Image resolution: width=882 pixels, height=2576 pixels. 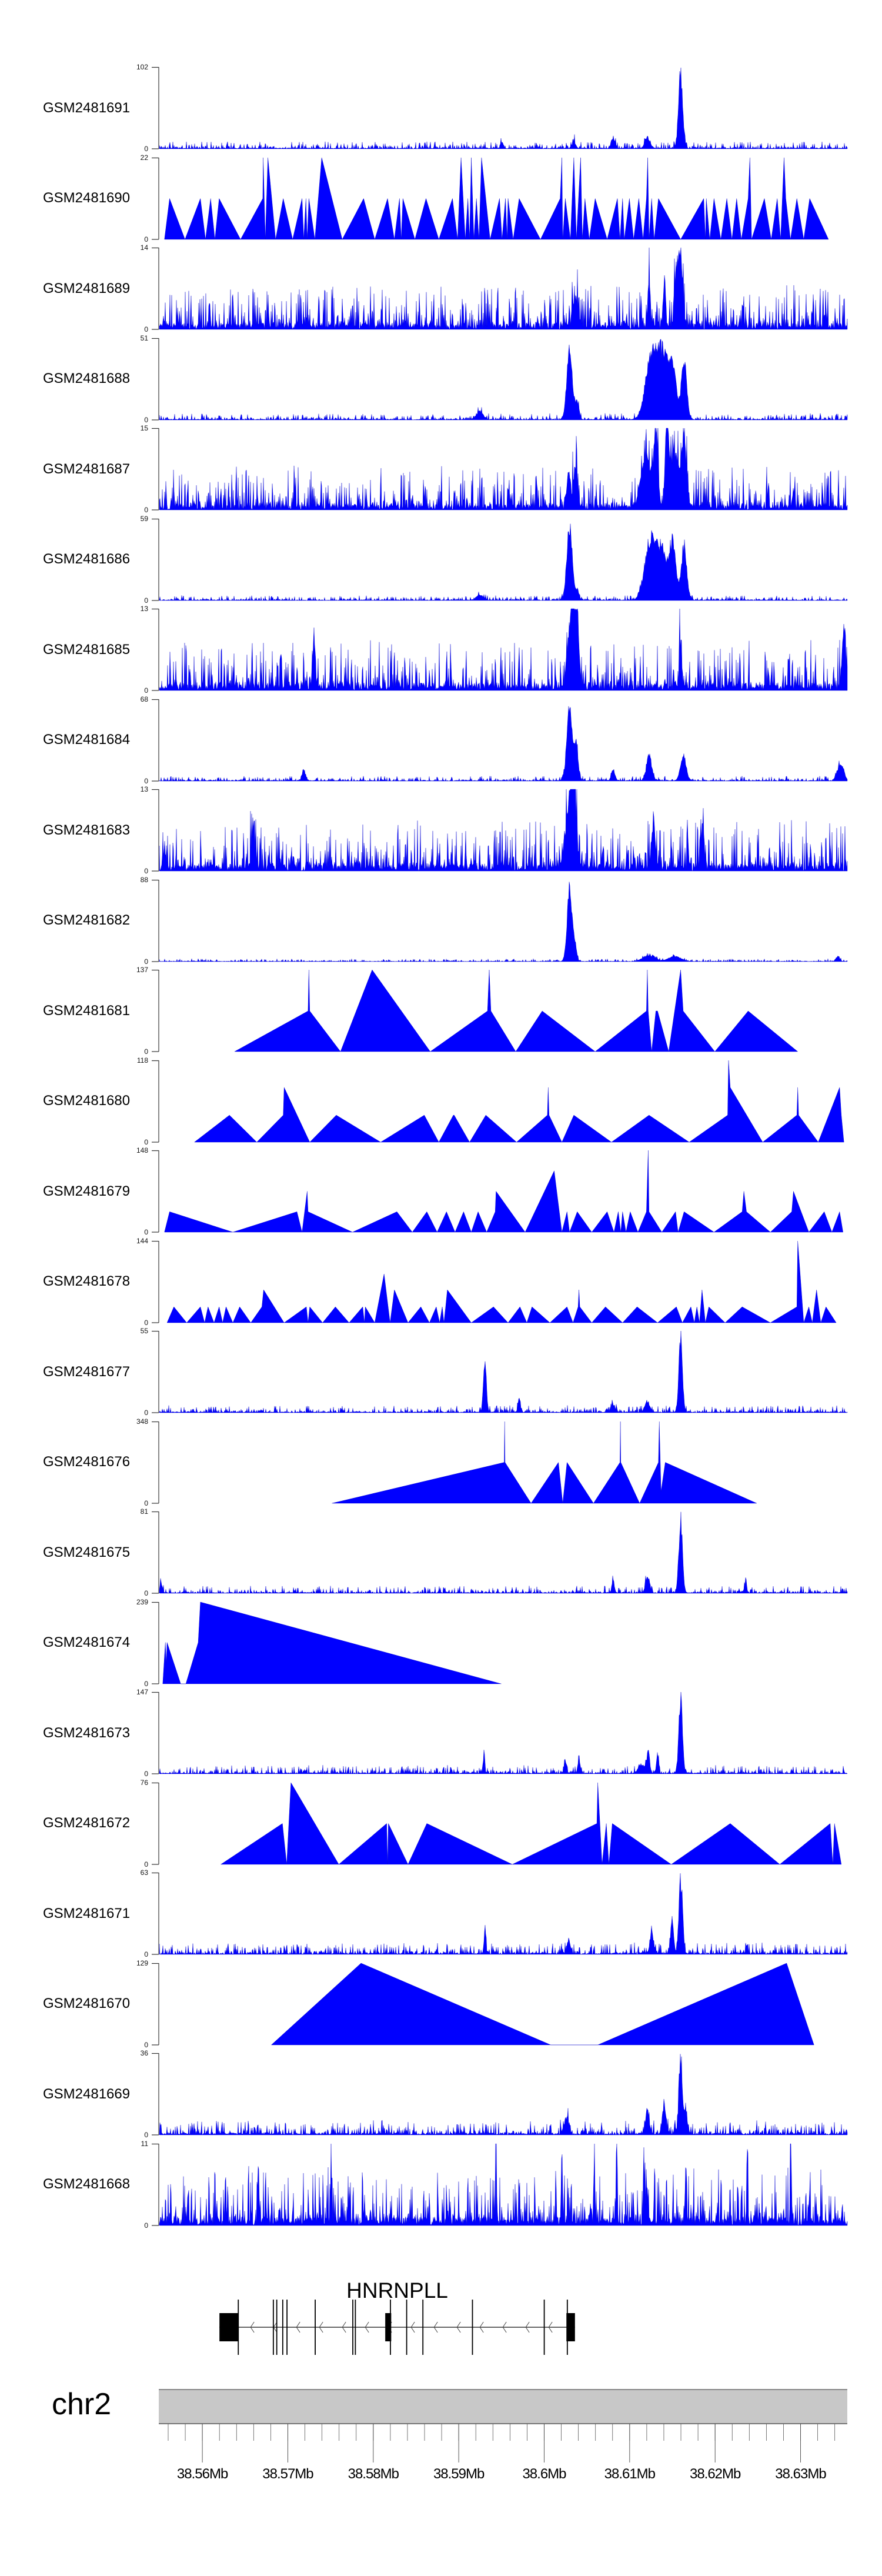 I want to click on y-axis-max-label: 11, so click(x=144, y=2143).